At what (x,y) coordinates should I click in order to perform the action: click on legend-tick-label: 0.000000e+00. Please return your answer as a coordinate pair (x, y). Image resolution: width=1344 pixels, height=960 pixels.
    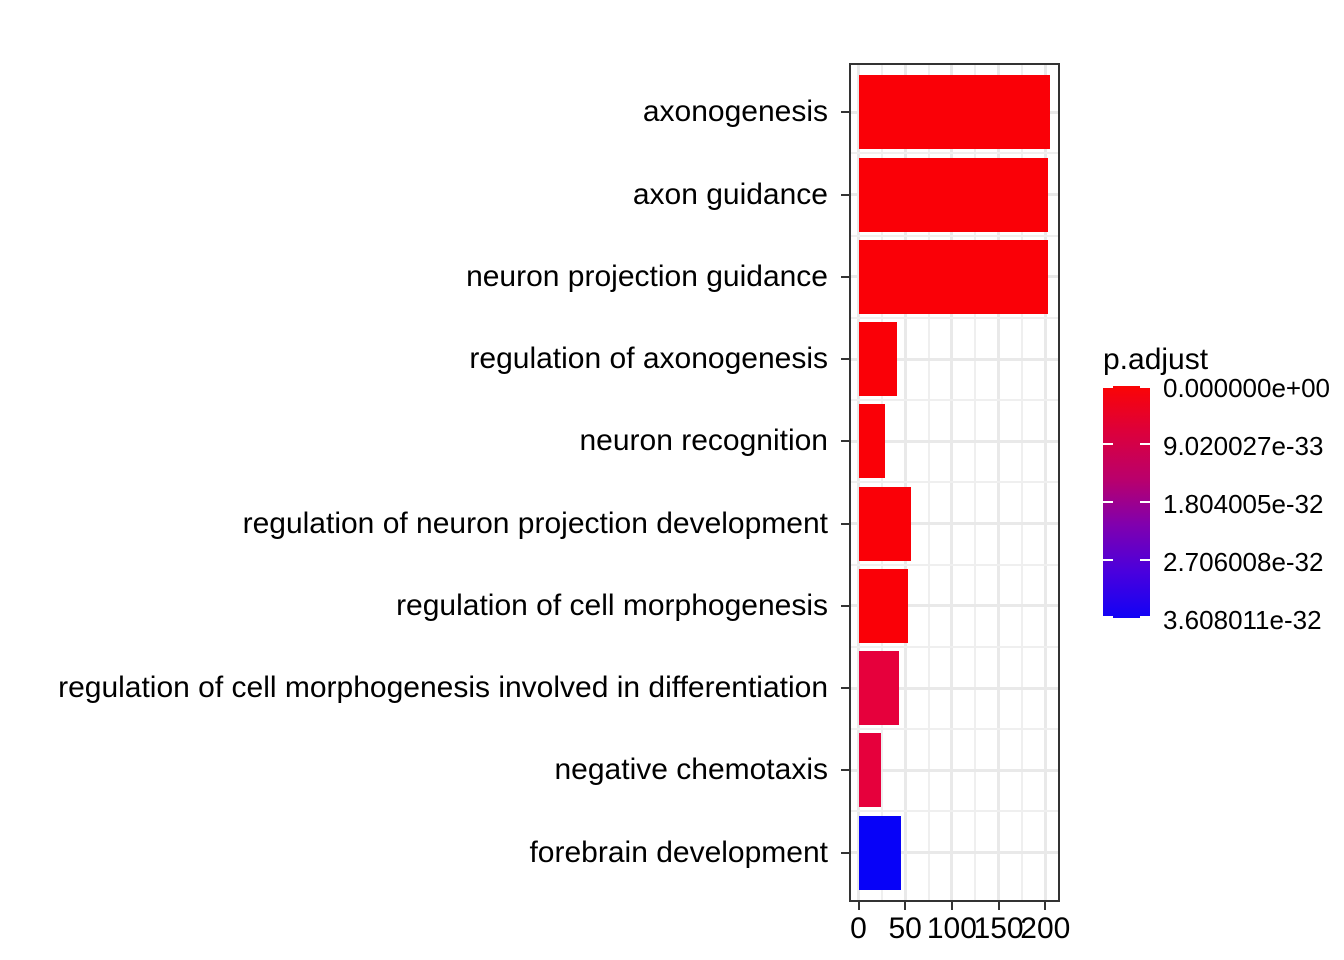
    Looking at the image, I should click on (1247, 388).